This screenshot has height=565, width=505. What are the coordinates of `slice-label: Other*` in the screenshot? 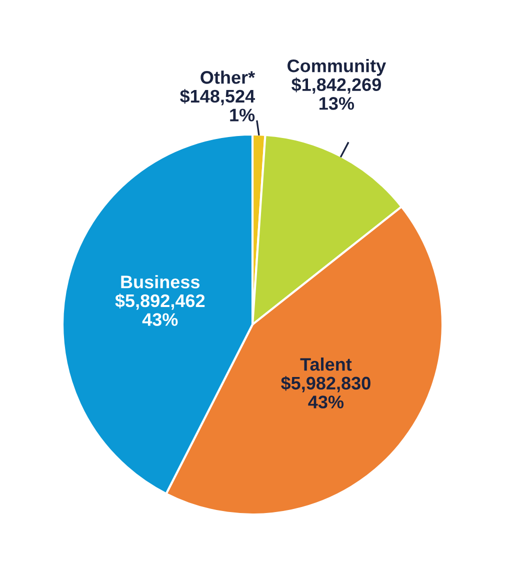 It's located at (228, 77).